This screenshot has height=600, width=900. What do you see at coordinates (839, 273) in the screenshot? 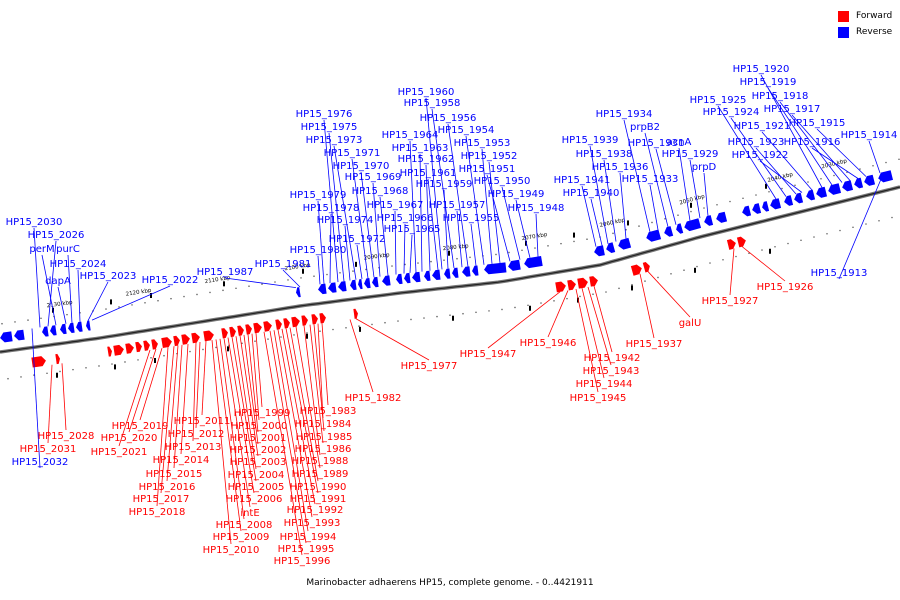
I see `gene-label: HP15_1913` at bounding box center [839, 273].